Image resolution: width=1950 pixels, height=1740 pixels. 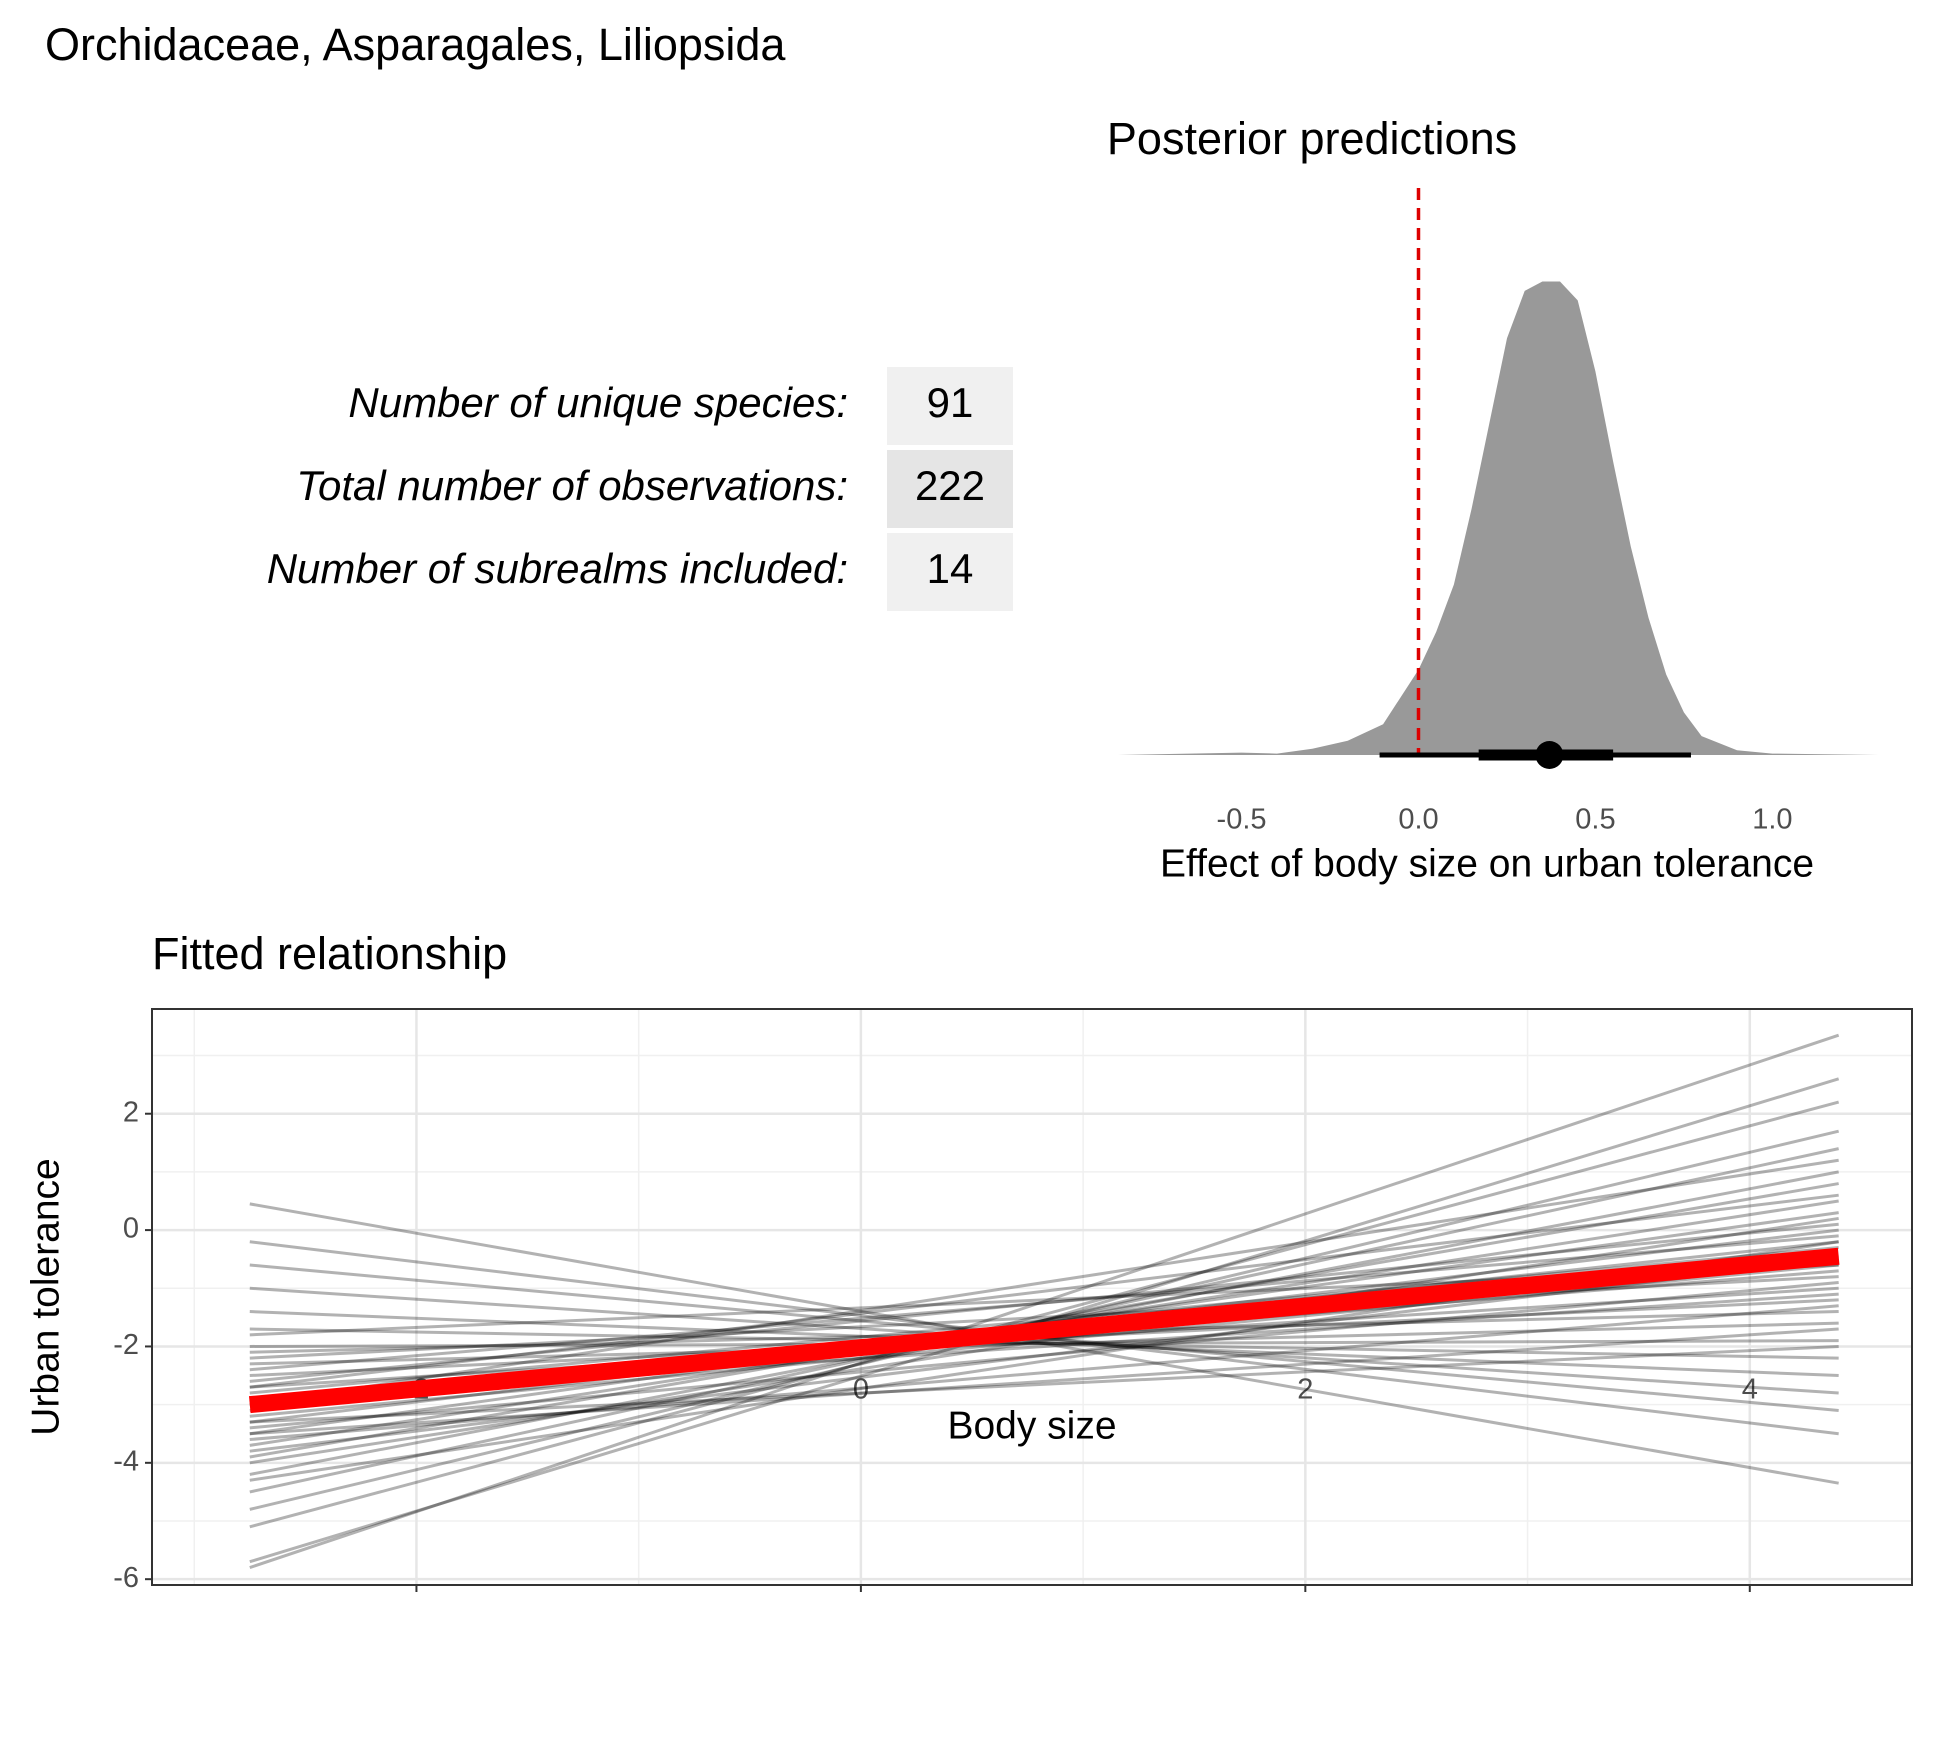 I want to click on x-tick-label: 0.5, so click(x=1595, y=820).